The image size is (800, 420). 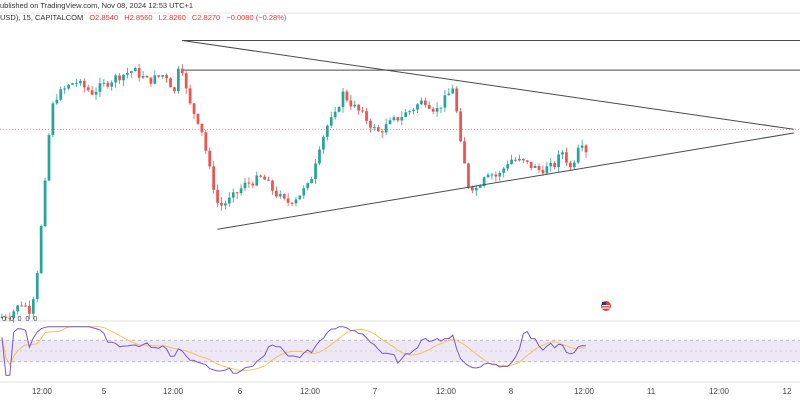 What do you see at coordinates (651, 391) in the screenshot?
I see `x-tick-label: 11` at bounding box center [651, 391].